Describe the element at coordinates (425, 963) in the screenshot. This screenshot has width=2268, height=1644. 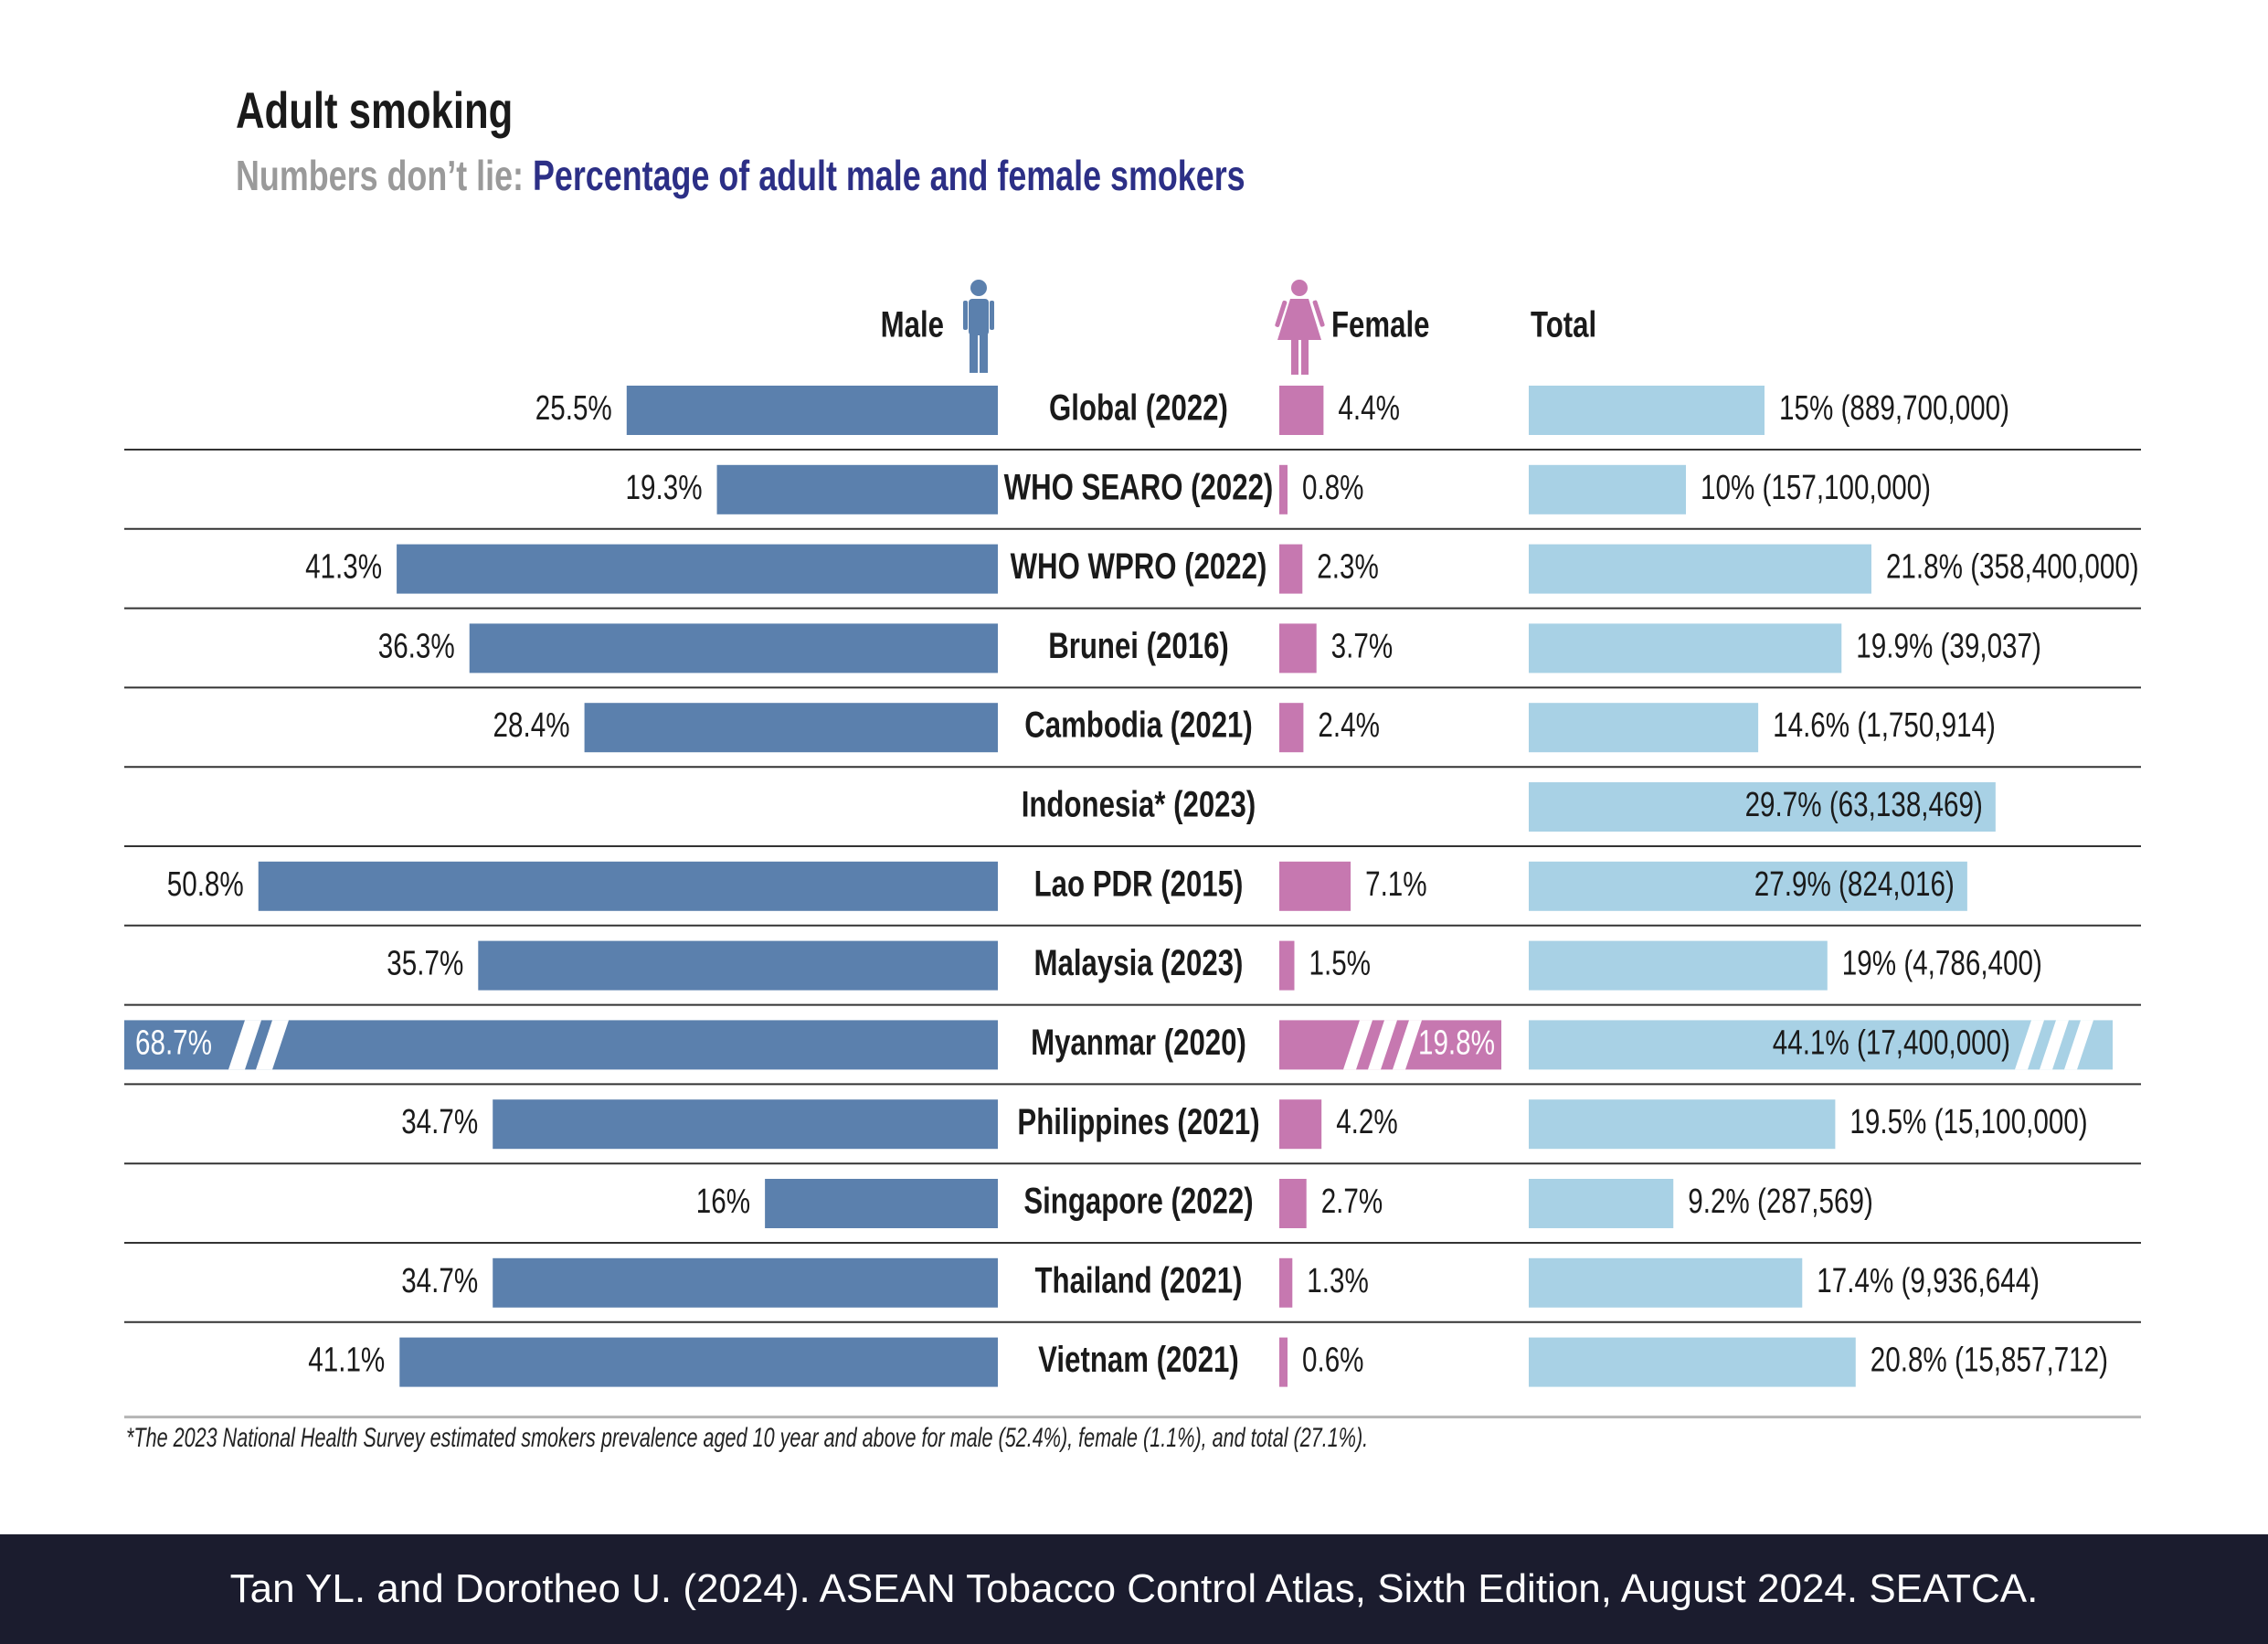
I see `male-value-label: 35.7%` at that location.